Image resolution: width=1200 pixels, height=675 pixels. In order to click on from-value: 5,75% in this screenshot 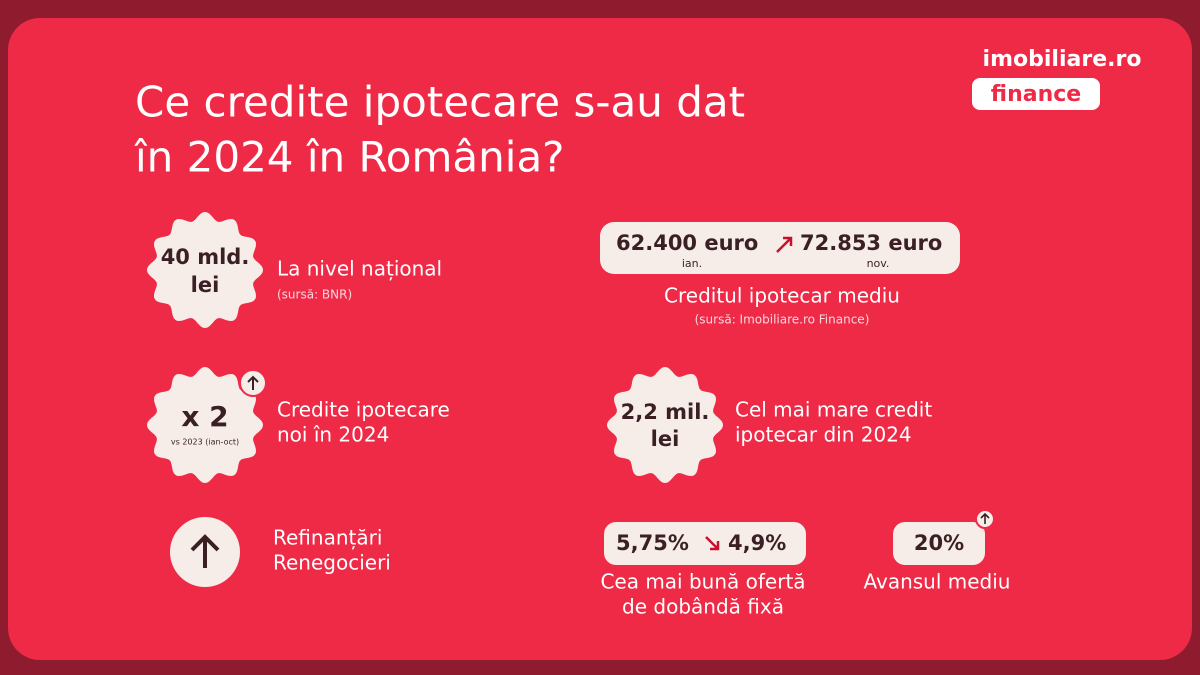, I will do `click(652, 543)`.